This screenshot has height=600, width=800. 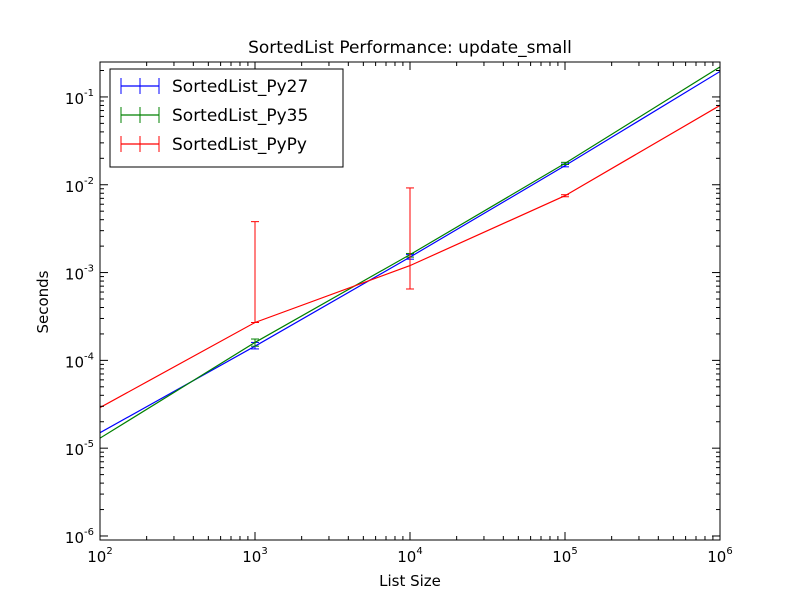 What do you see at coordinates (109, 551) in the screenshot?
I see `x-tick-exponent: 2` at bounding box center [109, 551].